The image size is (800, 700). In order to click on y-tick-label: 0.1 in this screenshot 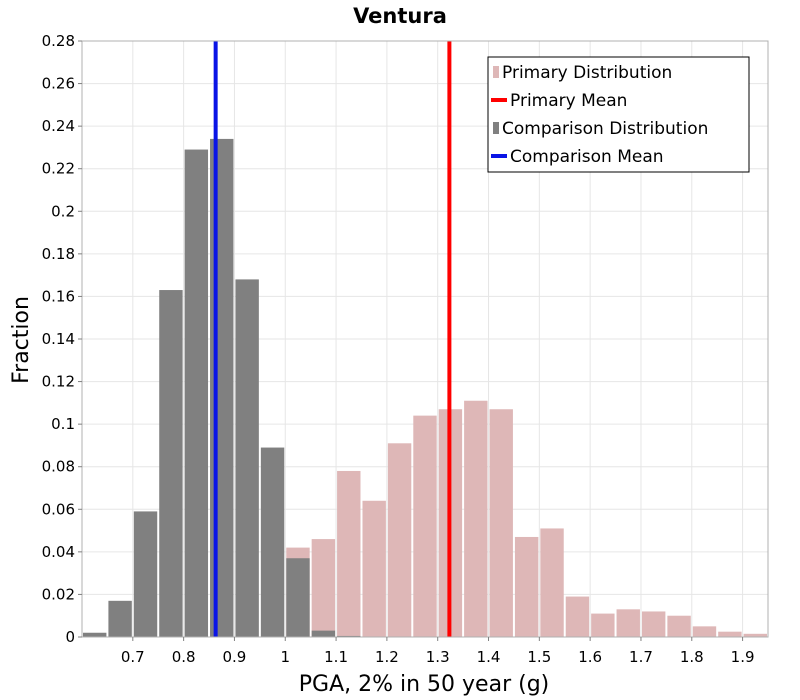, I will do `click(63, 424)`.